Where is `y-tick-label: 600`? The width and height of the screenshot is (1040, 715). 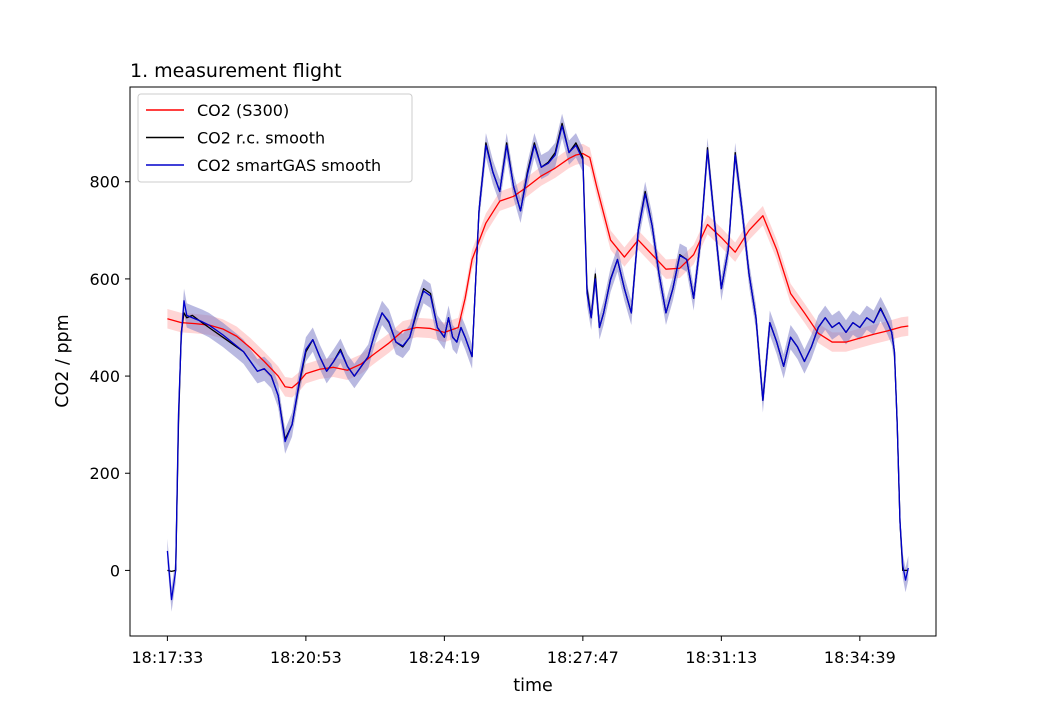
y-tick-label: 600 is located at coordinates (104, 279).